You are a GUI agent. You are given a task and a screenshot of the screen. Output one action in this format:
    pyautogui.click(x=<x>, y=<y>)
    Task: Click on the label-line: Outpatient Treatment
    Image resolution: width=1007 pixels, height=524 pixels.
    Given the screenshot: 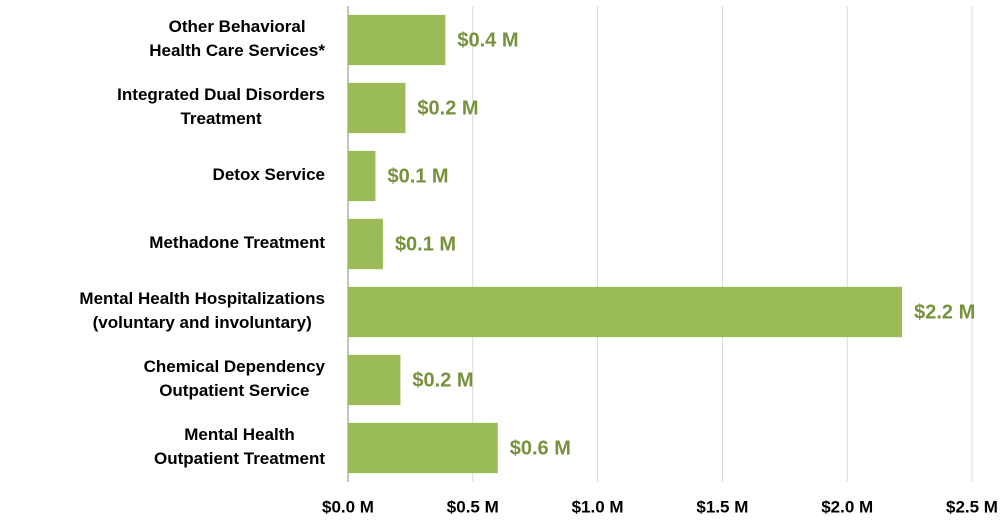 What is the action you would take?
    pyautogui.click(x=239, y=458)
    